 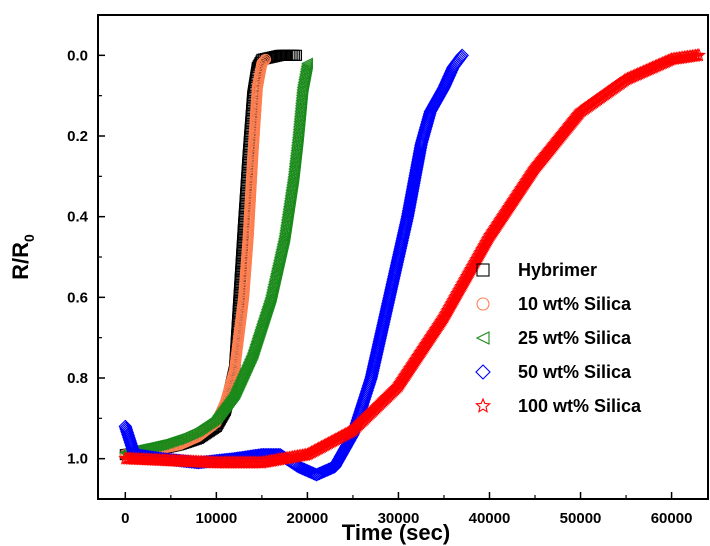 I want to click on legend-label: 100 wt% Silica, so click(x=580, y=406).